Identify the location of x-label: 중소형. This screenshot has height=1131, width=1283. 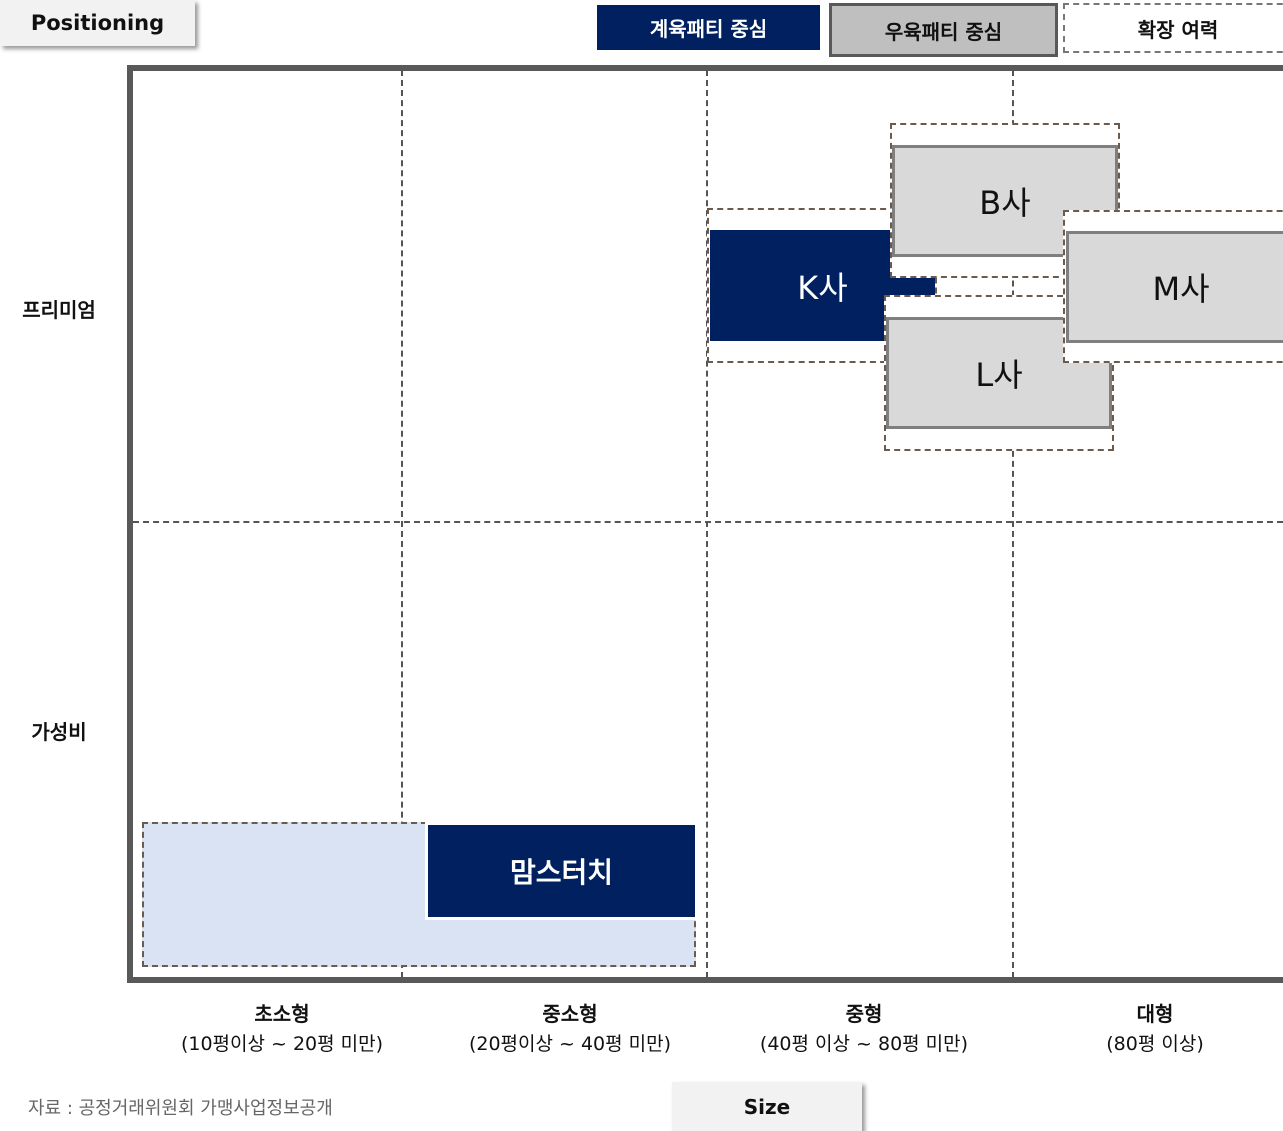
(570, 1013).